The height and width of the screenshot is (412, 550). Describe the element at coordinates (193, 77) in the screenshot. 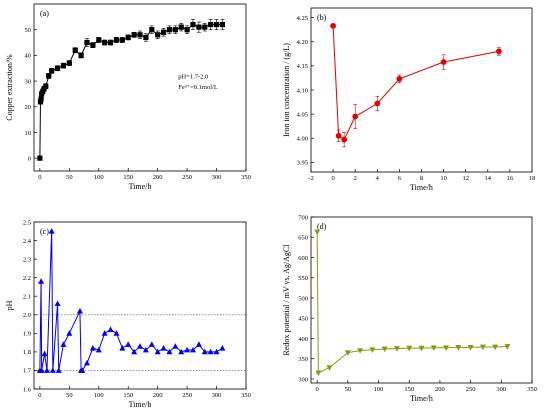

I see `annotation-text: pH=1.7-2.0` at that location.